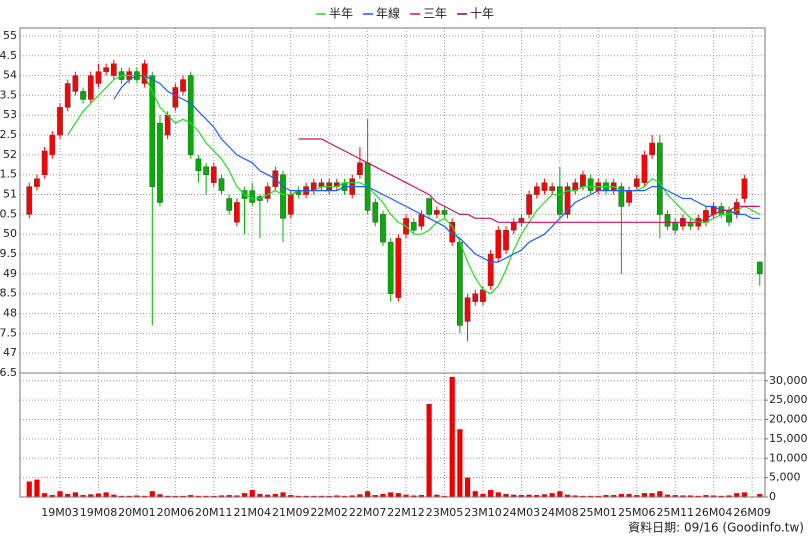 Image resolution: width=808 pixels, height=540 pixels. Describe the element at coordinates (8, 293) in the screenshot. I see `y-tick-label: 8.5` at that location.